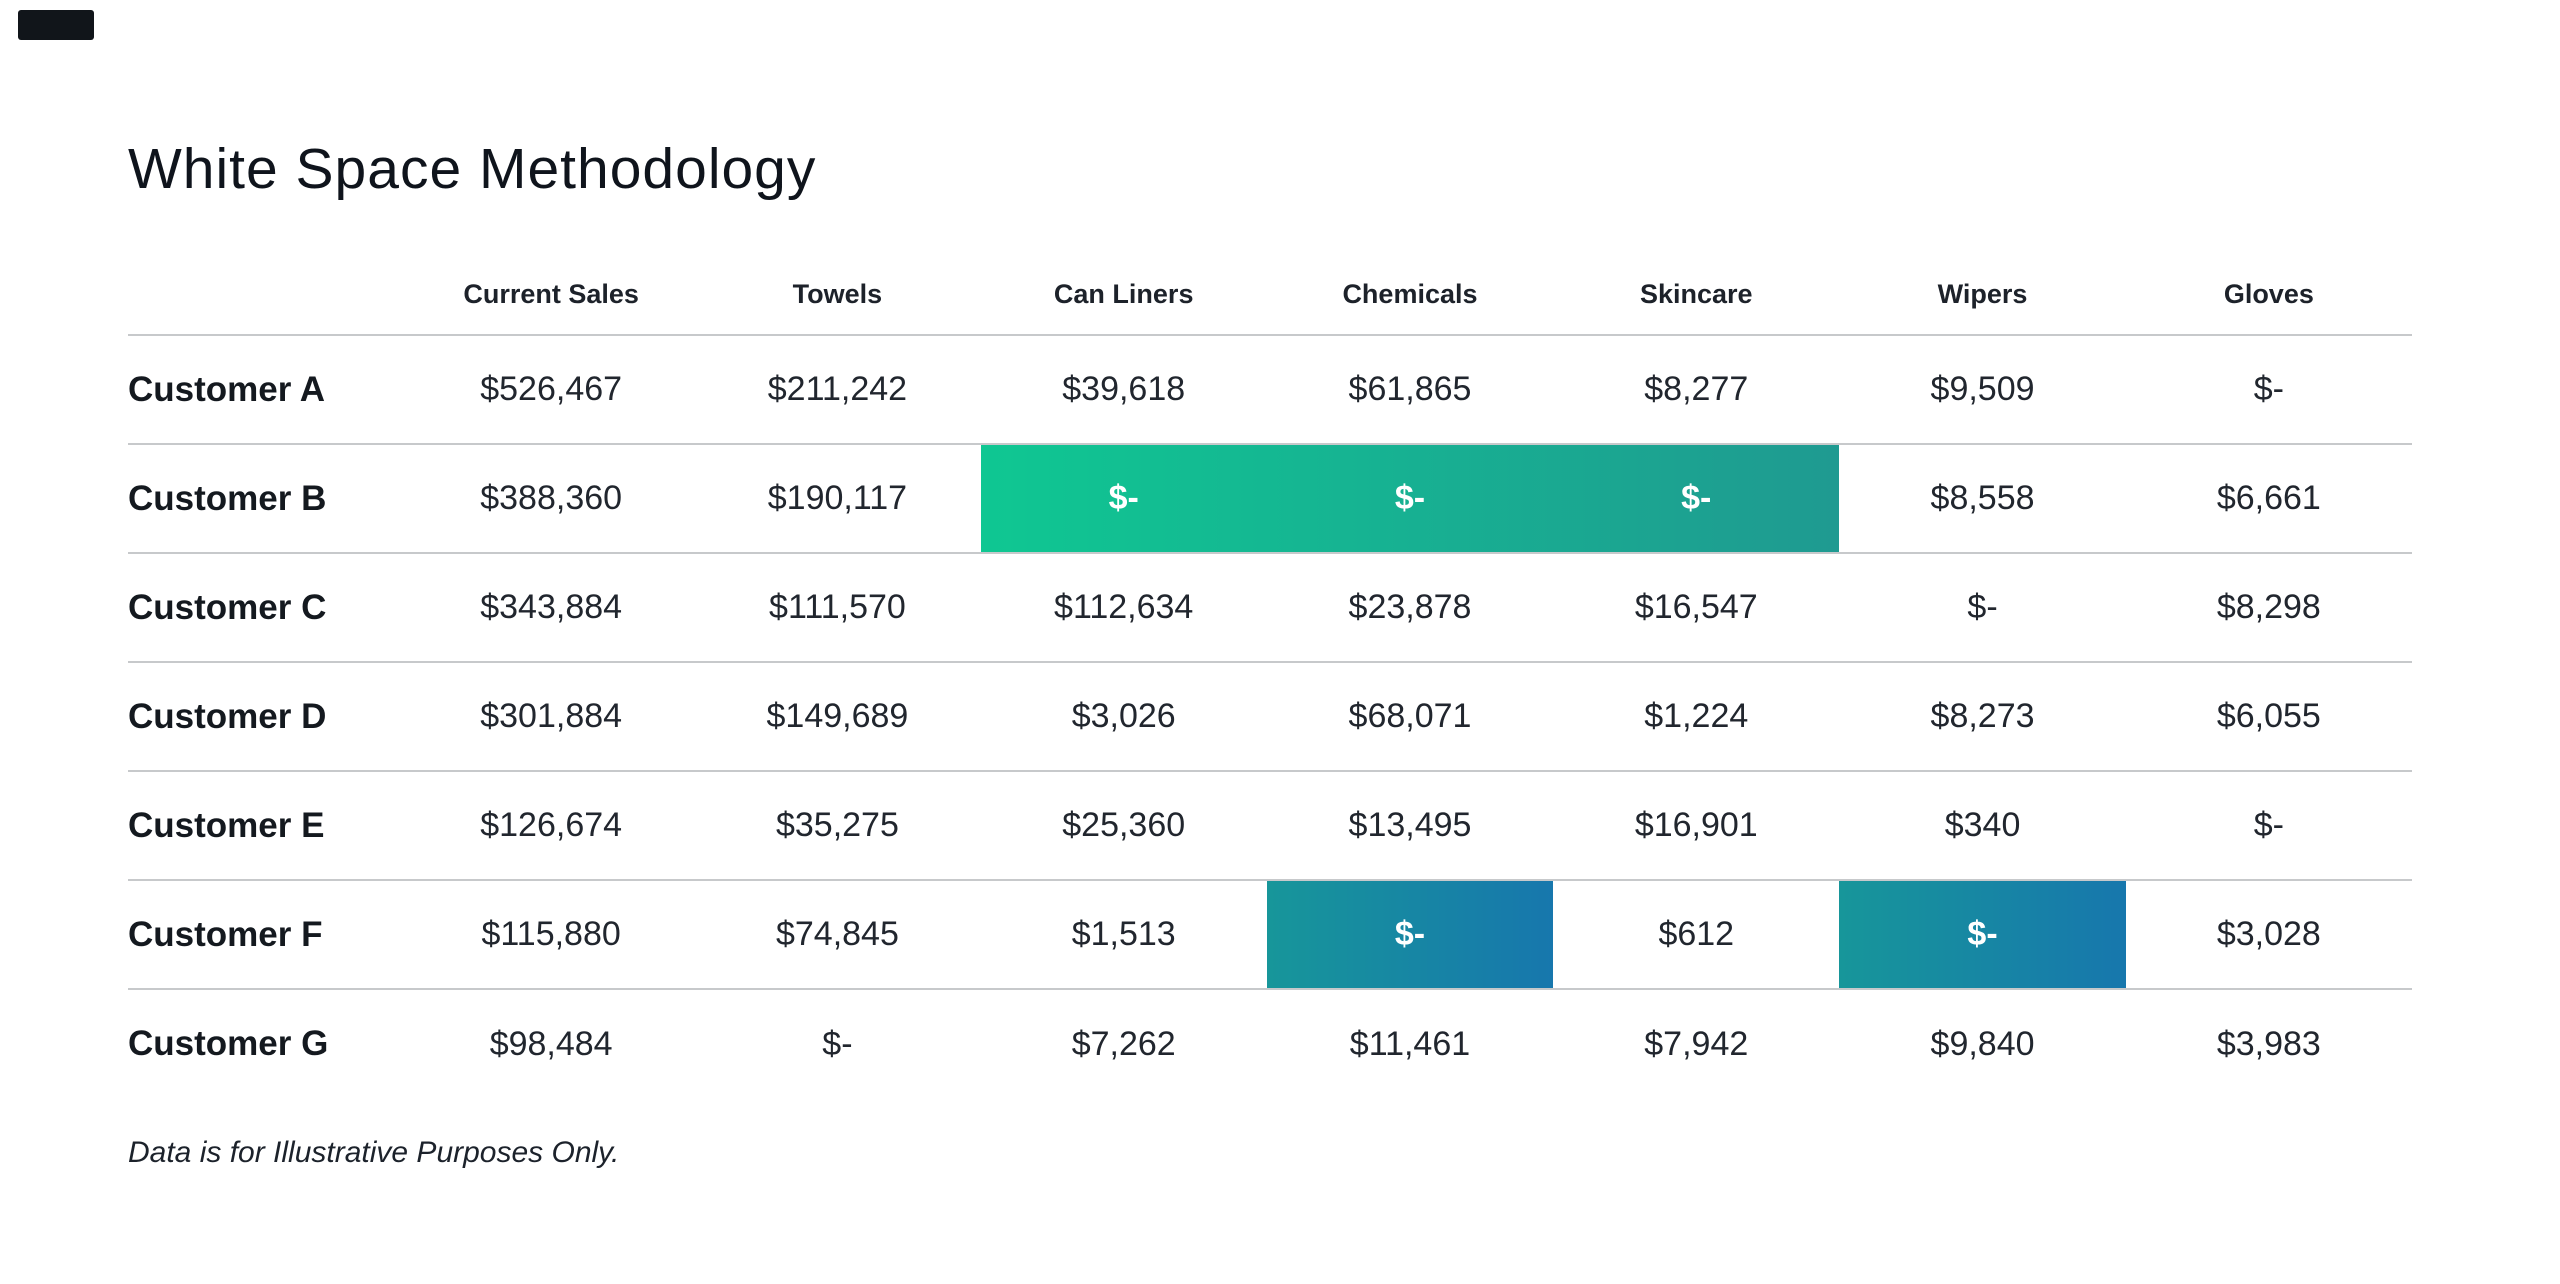 The image size is (2560, 1284). What do you see at coordinates (1982, 390) in the screenshot?
I see `table-cell: $9,509` at bounding box center [1982, 390].